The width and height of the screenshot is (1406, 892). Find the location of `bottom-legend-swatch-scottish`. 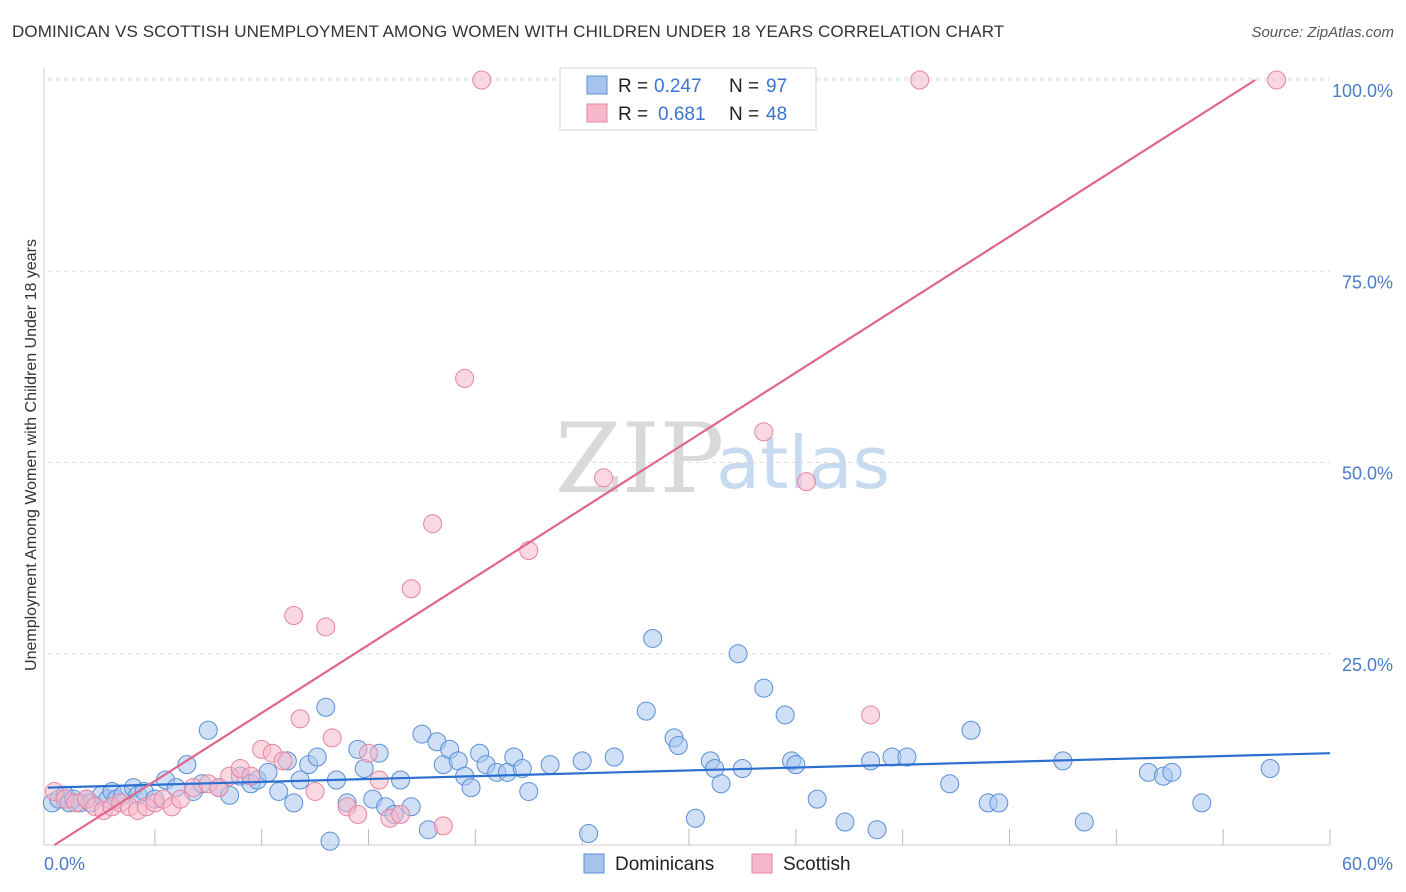

bottom-legend-swatch-scottish is located at coordinates (762, 863).